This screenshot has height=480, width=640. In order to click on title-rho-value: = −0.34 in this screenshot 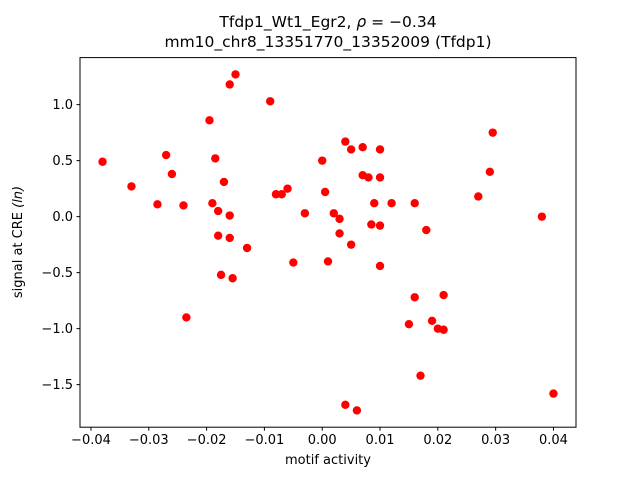, I will do `click(403, 22)`.